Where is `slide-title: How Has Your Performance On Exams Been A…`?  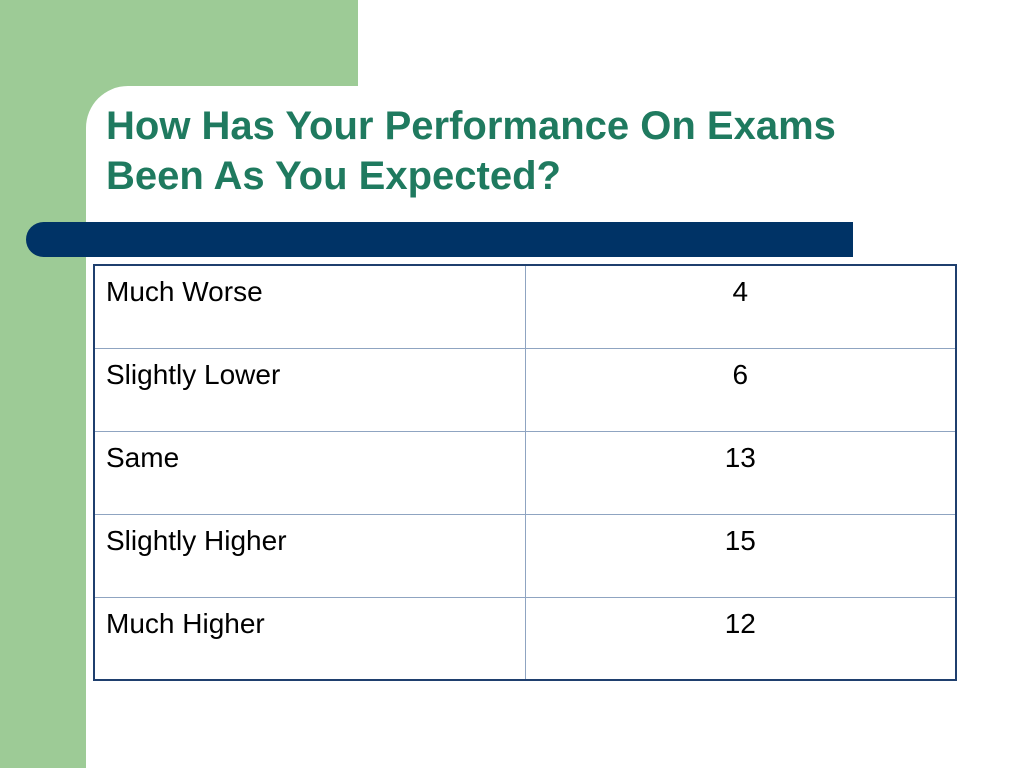
slide-title: How Has Your Performance On Exams Been A… is located at coordinates (546, 151).